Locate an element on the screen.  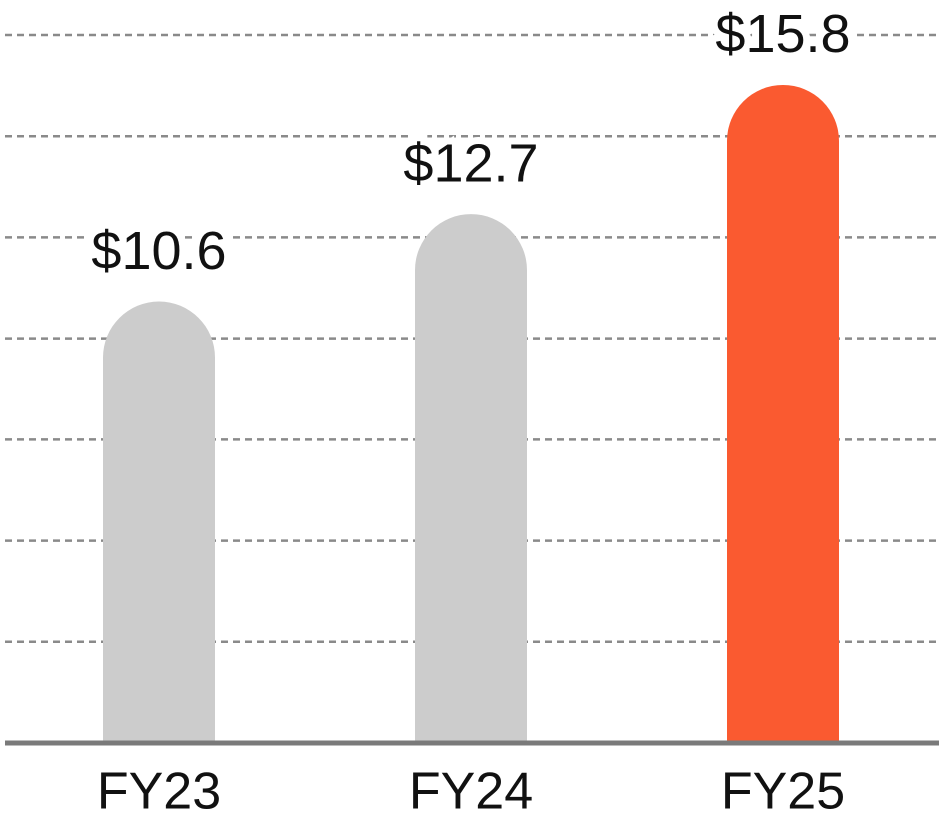
x-tick-label: FY24 is located at coordinates (471, 790).